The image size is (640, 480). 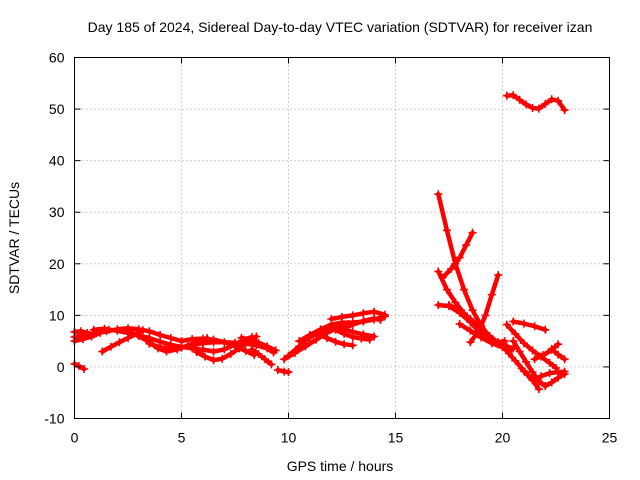 What do you see at coordinates (14, 238) in the screenshot?
I see `y-axis-label: SDTVAR / TECUs` at bounding box center [14, 238].